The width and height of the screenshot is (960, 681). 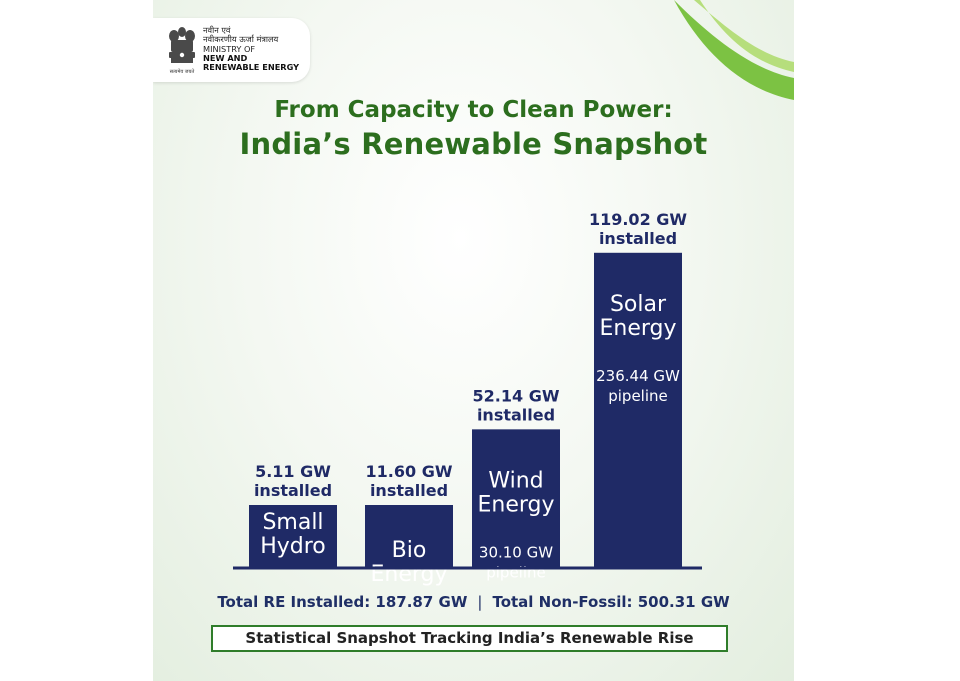 I want to click on pipeline-word-solar-energy: pipeline, so click(x=638, y=396).